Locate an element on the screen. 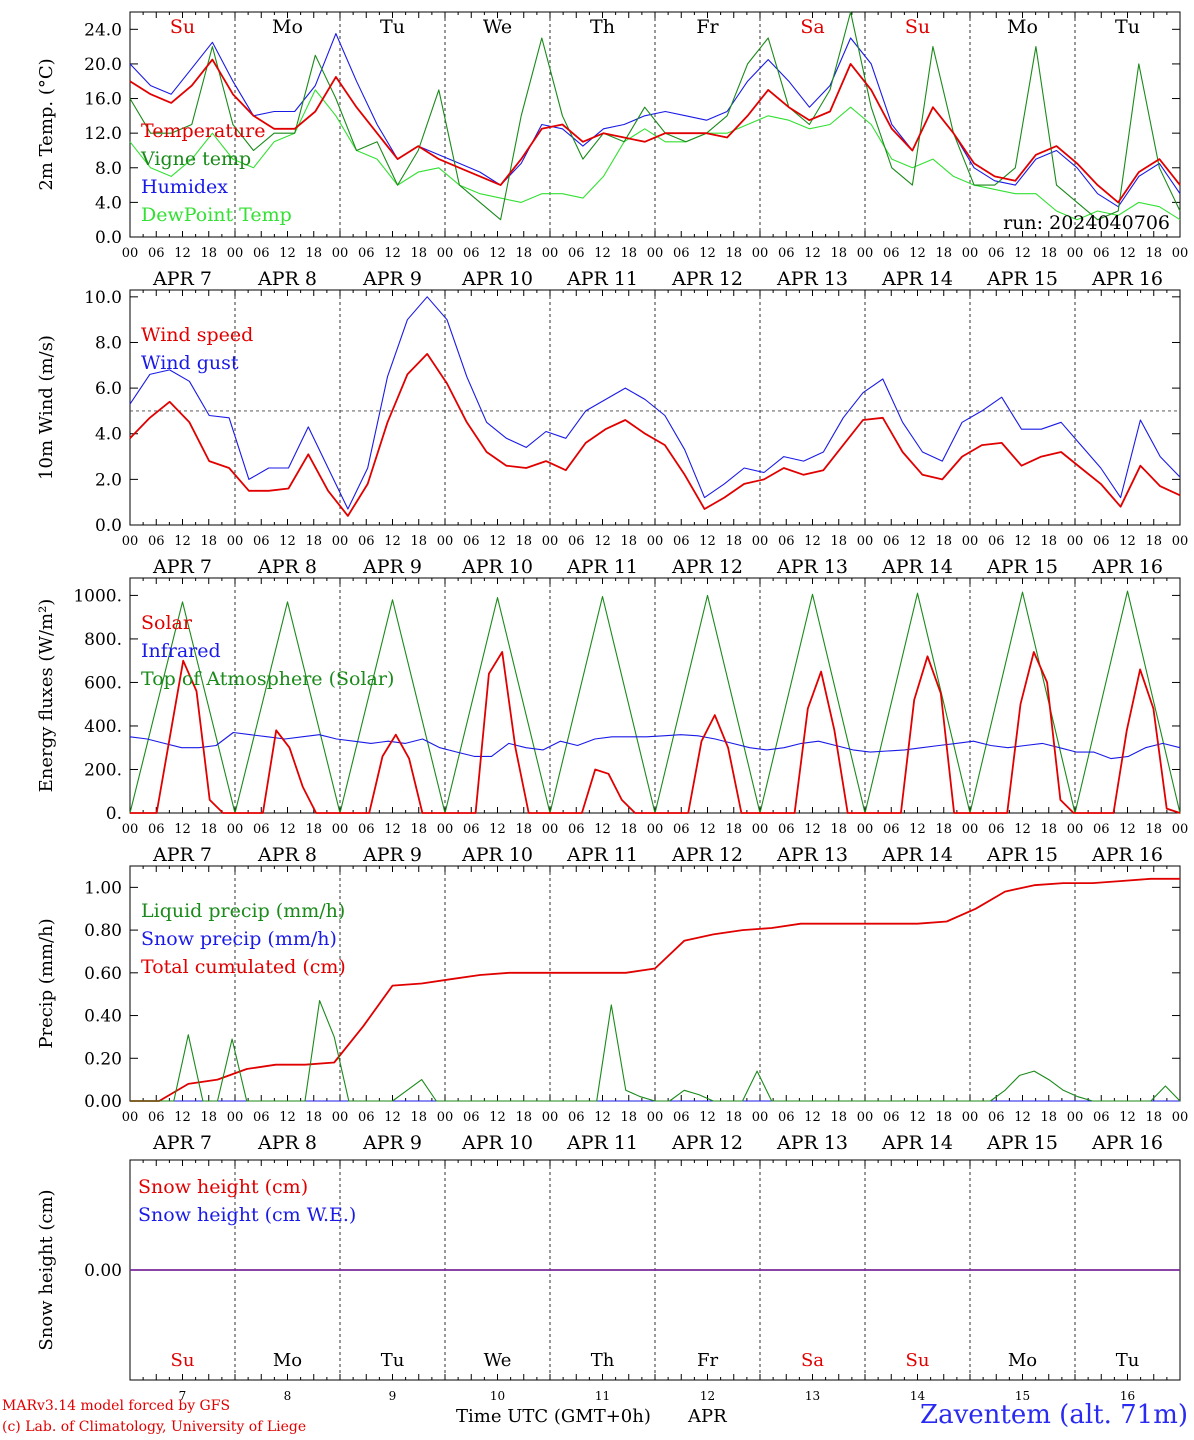 This screenshot has height=1440, width=1194. date-label: APR 9 is located at coordinates (392, 567).